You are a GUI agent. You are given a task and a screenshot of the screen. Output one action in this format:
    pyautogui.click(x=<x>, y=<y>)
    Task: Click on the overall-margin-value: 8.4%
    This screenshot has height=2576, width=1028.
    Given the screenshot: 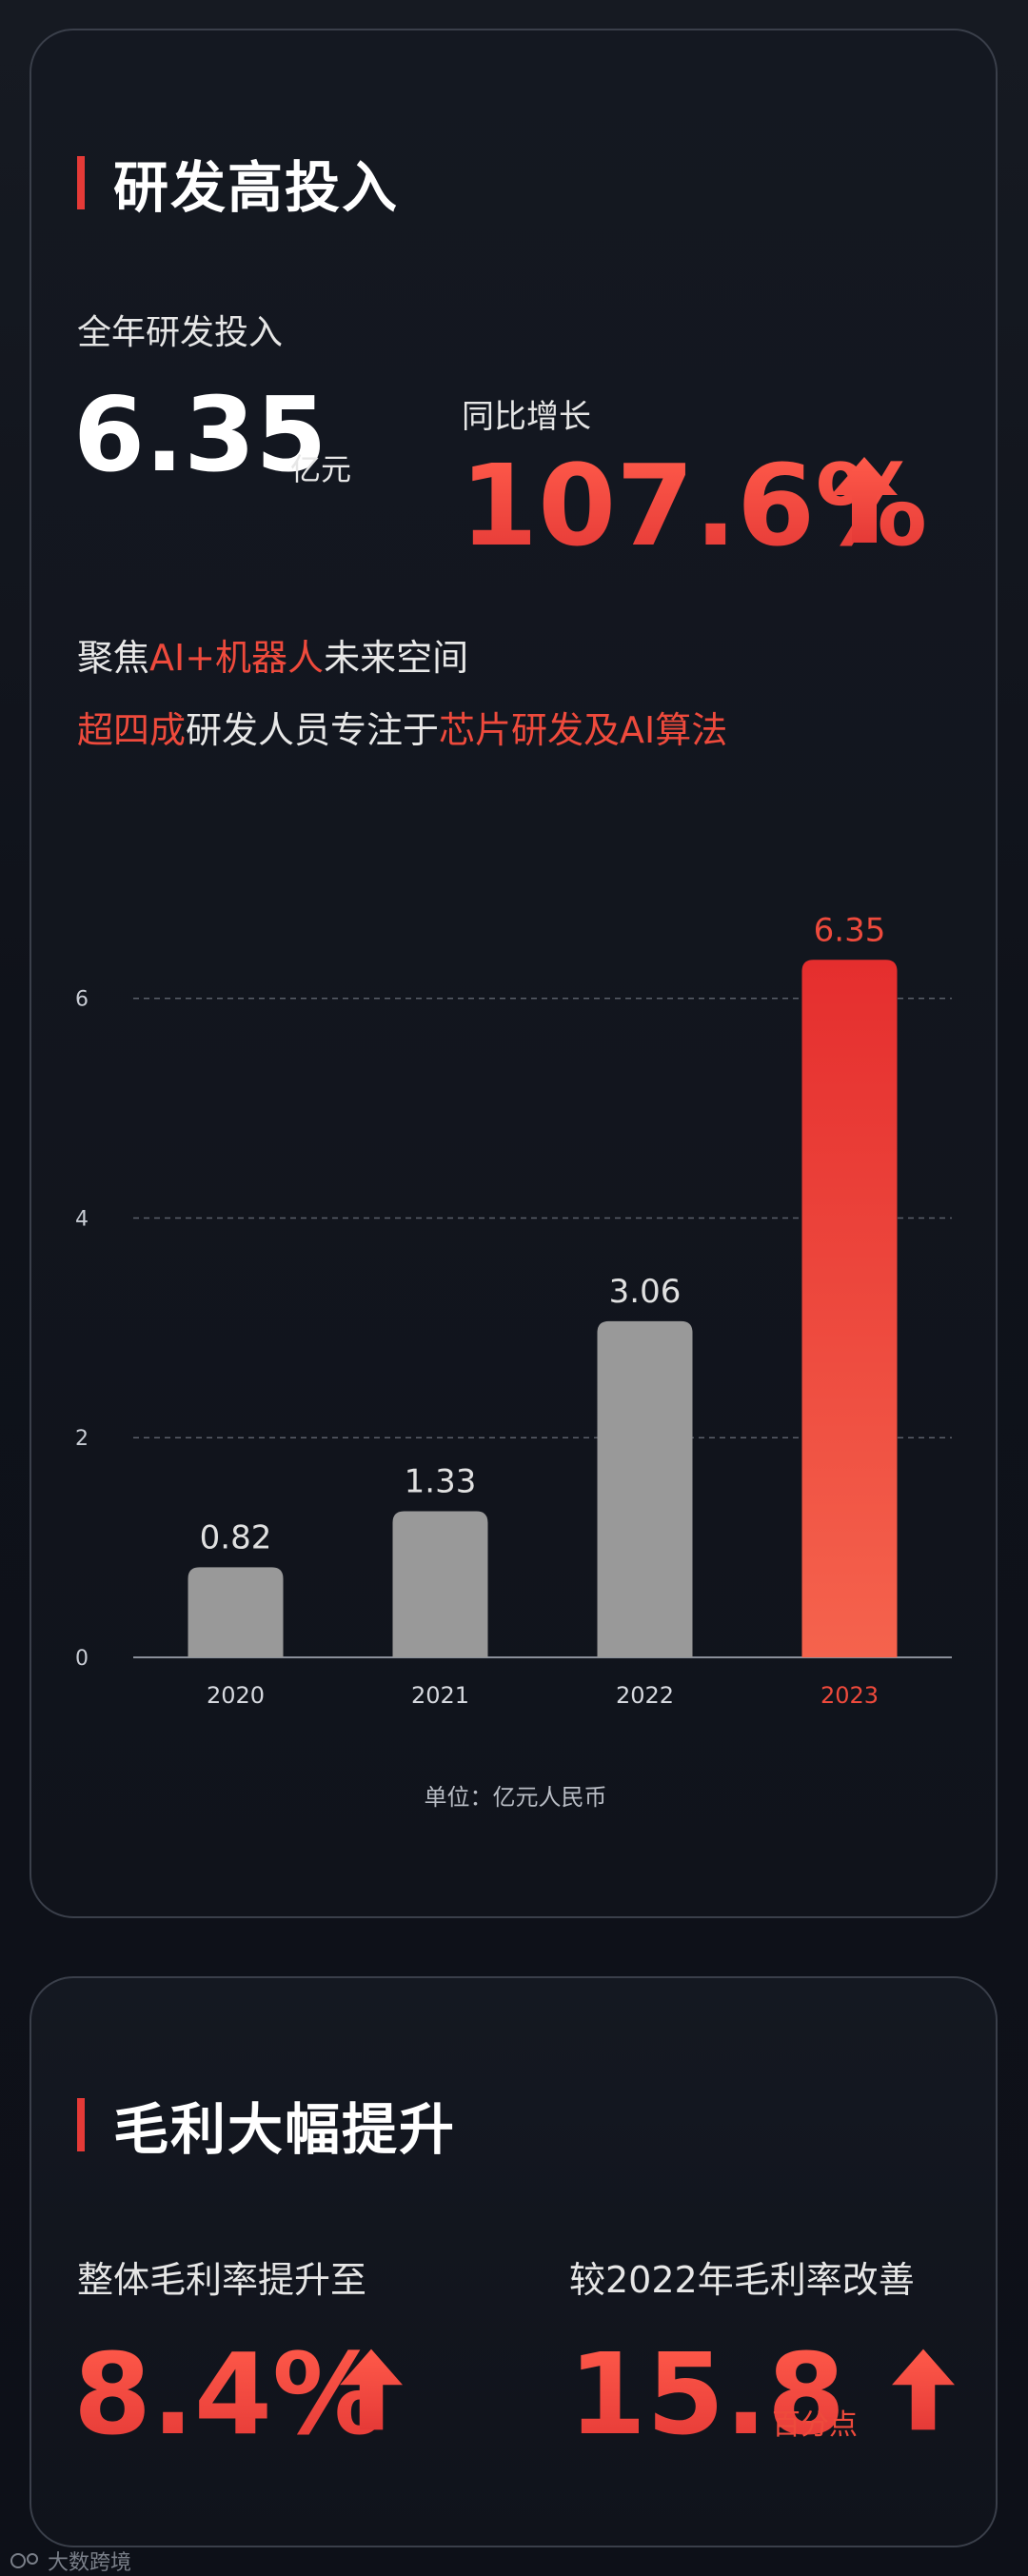 What is the action you would take?
    pyautogui.click(x=229, y=2394)
    